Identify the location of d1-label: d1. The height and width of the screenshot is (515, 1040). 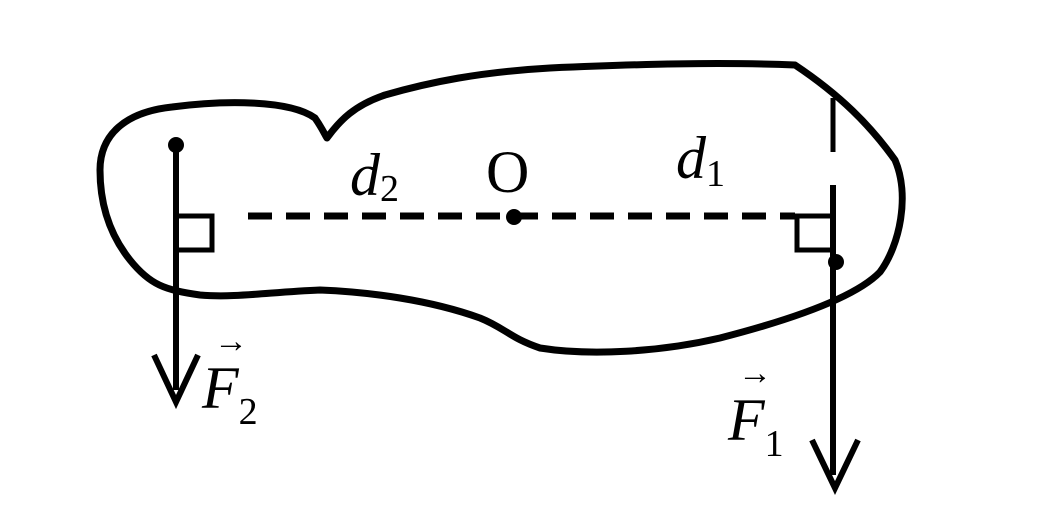
(700, 160).